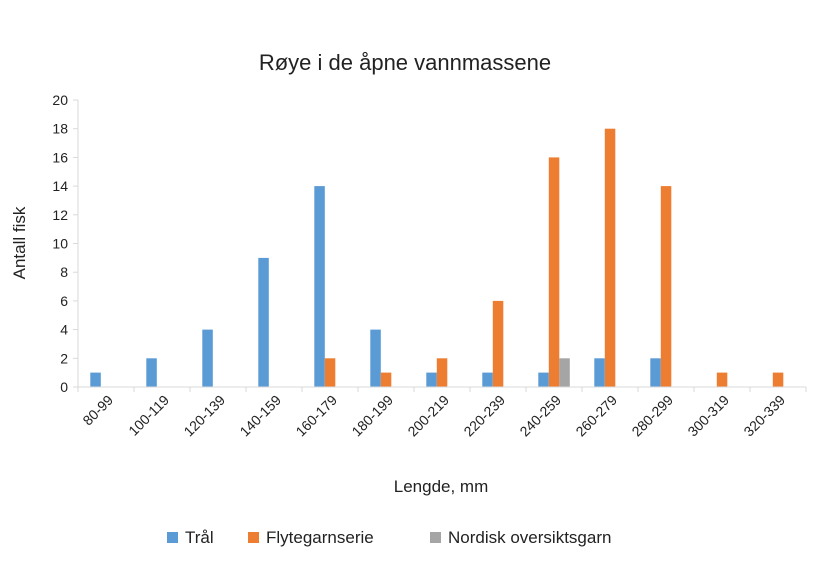  I want to click on y-axis-ticks: 0 2 4 6 8 10 12 14 16 18 20, so click(65, 243).